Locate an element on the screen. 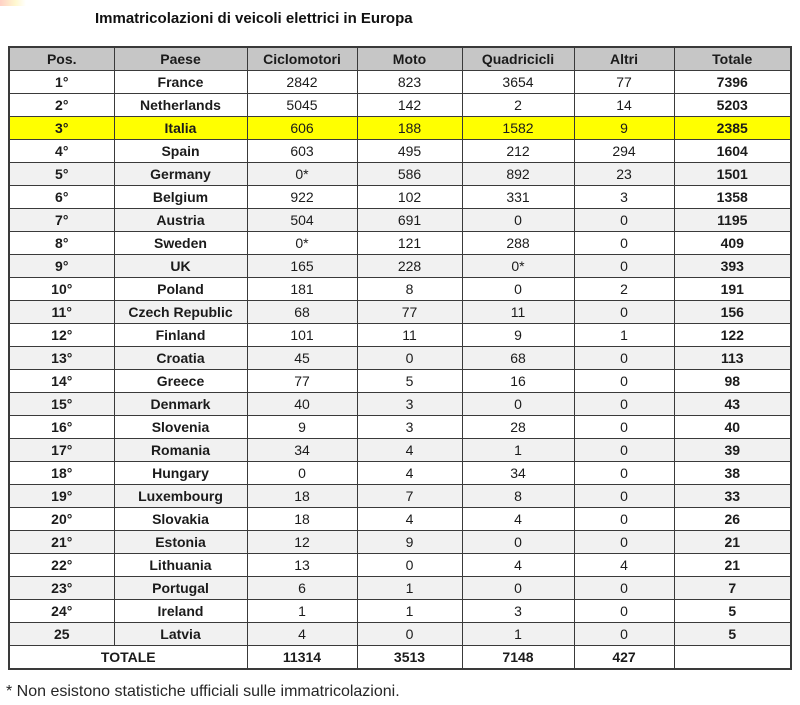 The image size is (800, 705). cell-pos: 4° is located at coordinates (61, 151).